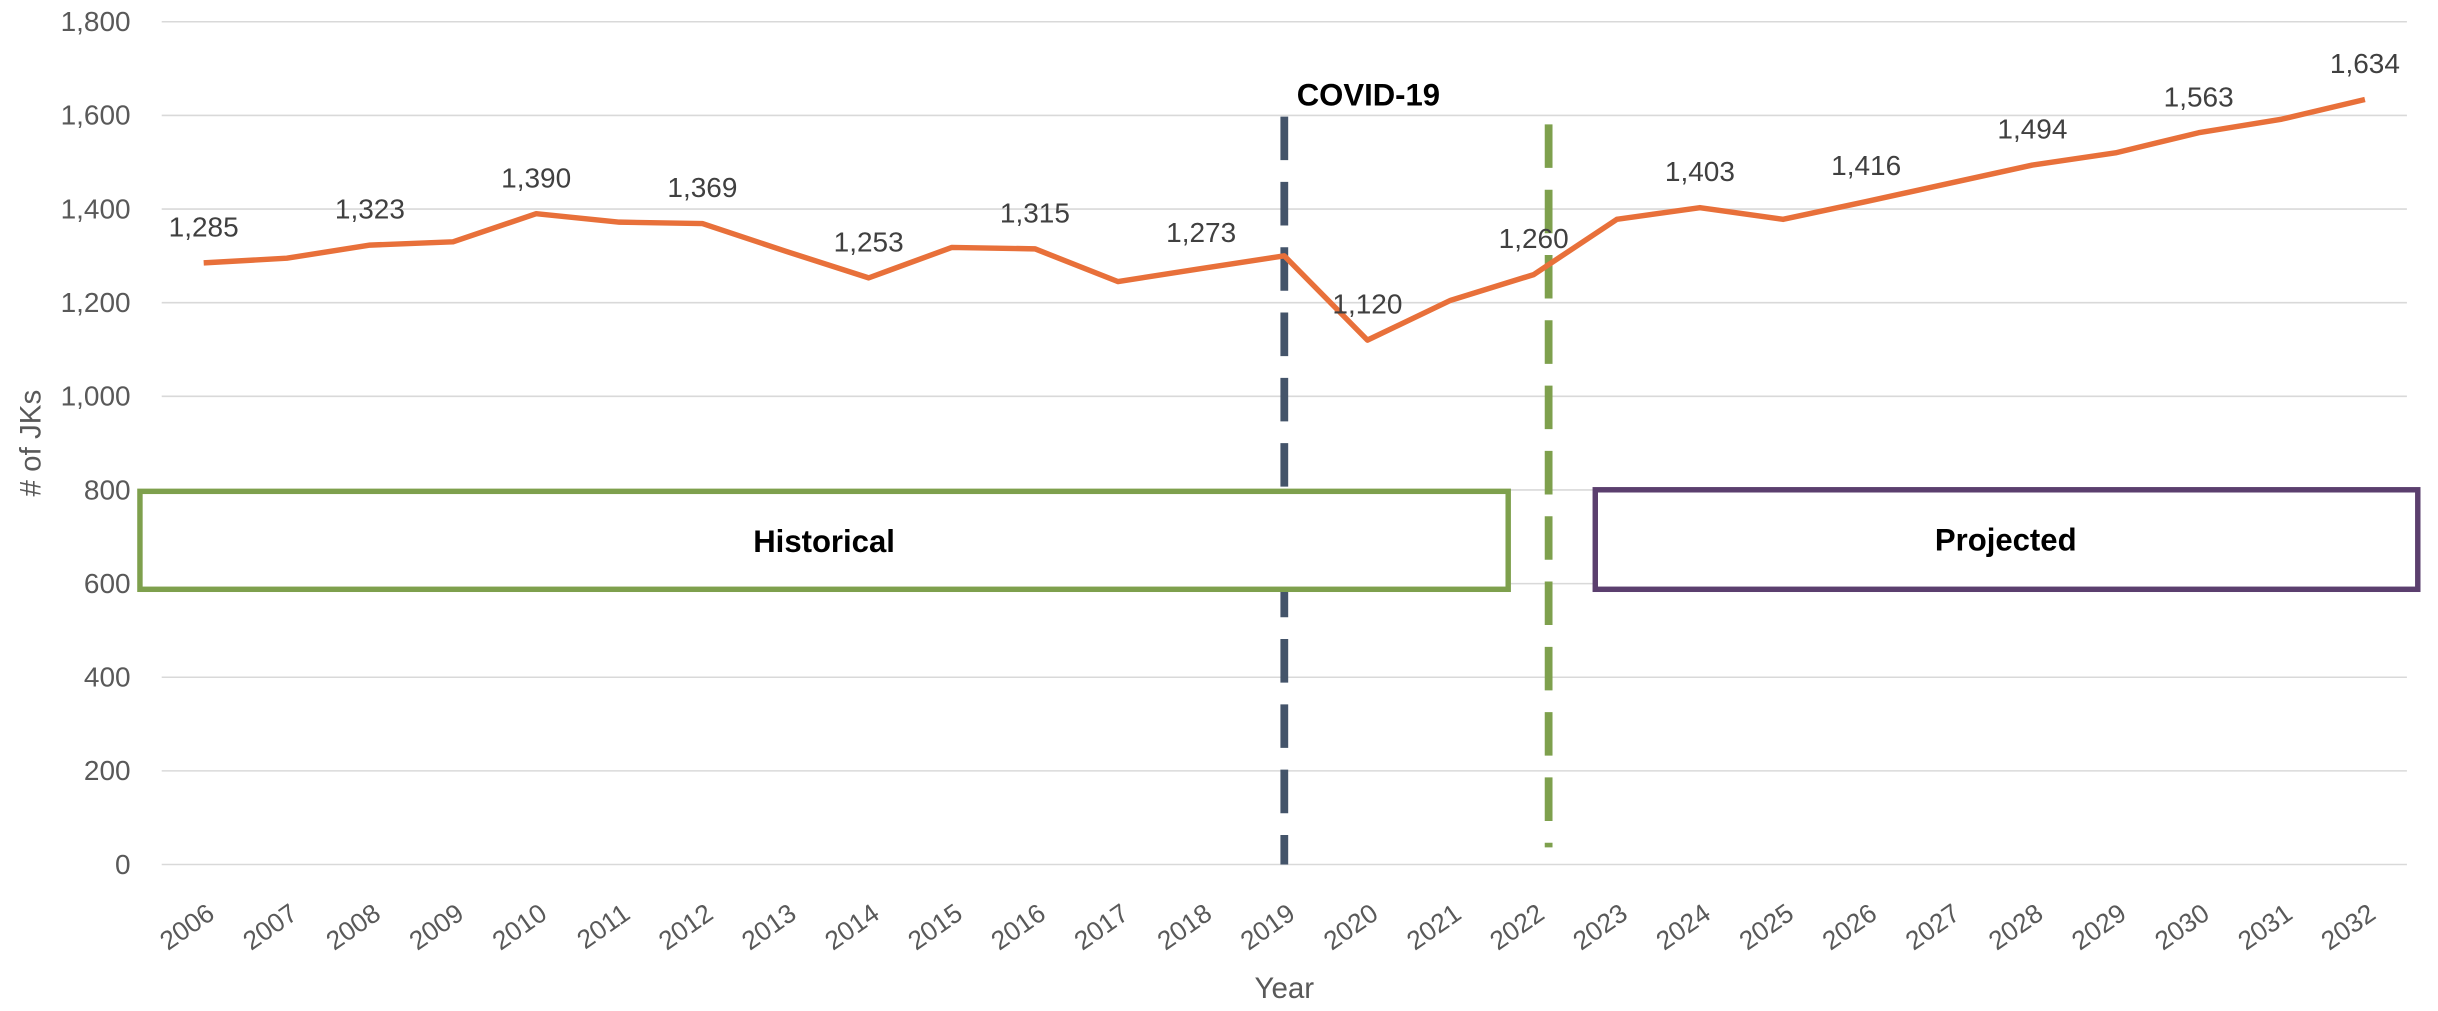 Image resolution: width=2438 pixels, height=1011 pixels. I want to click on historical-box, so click(824, 540).